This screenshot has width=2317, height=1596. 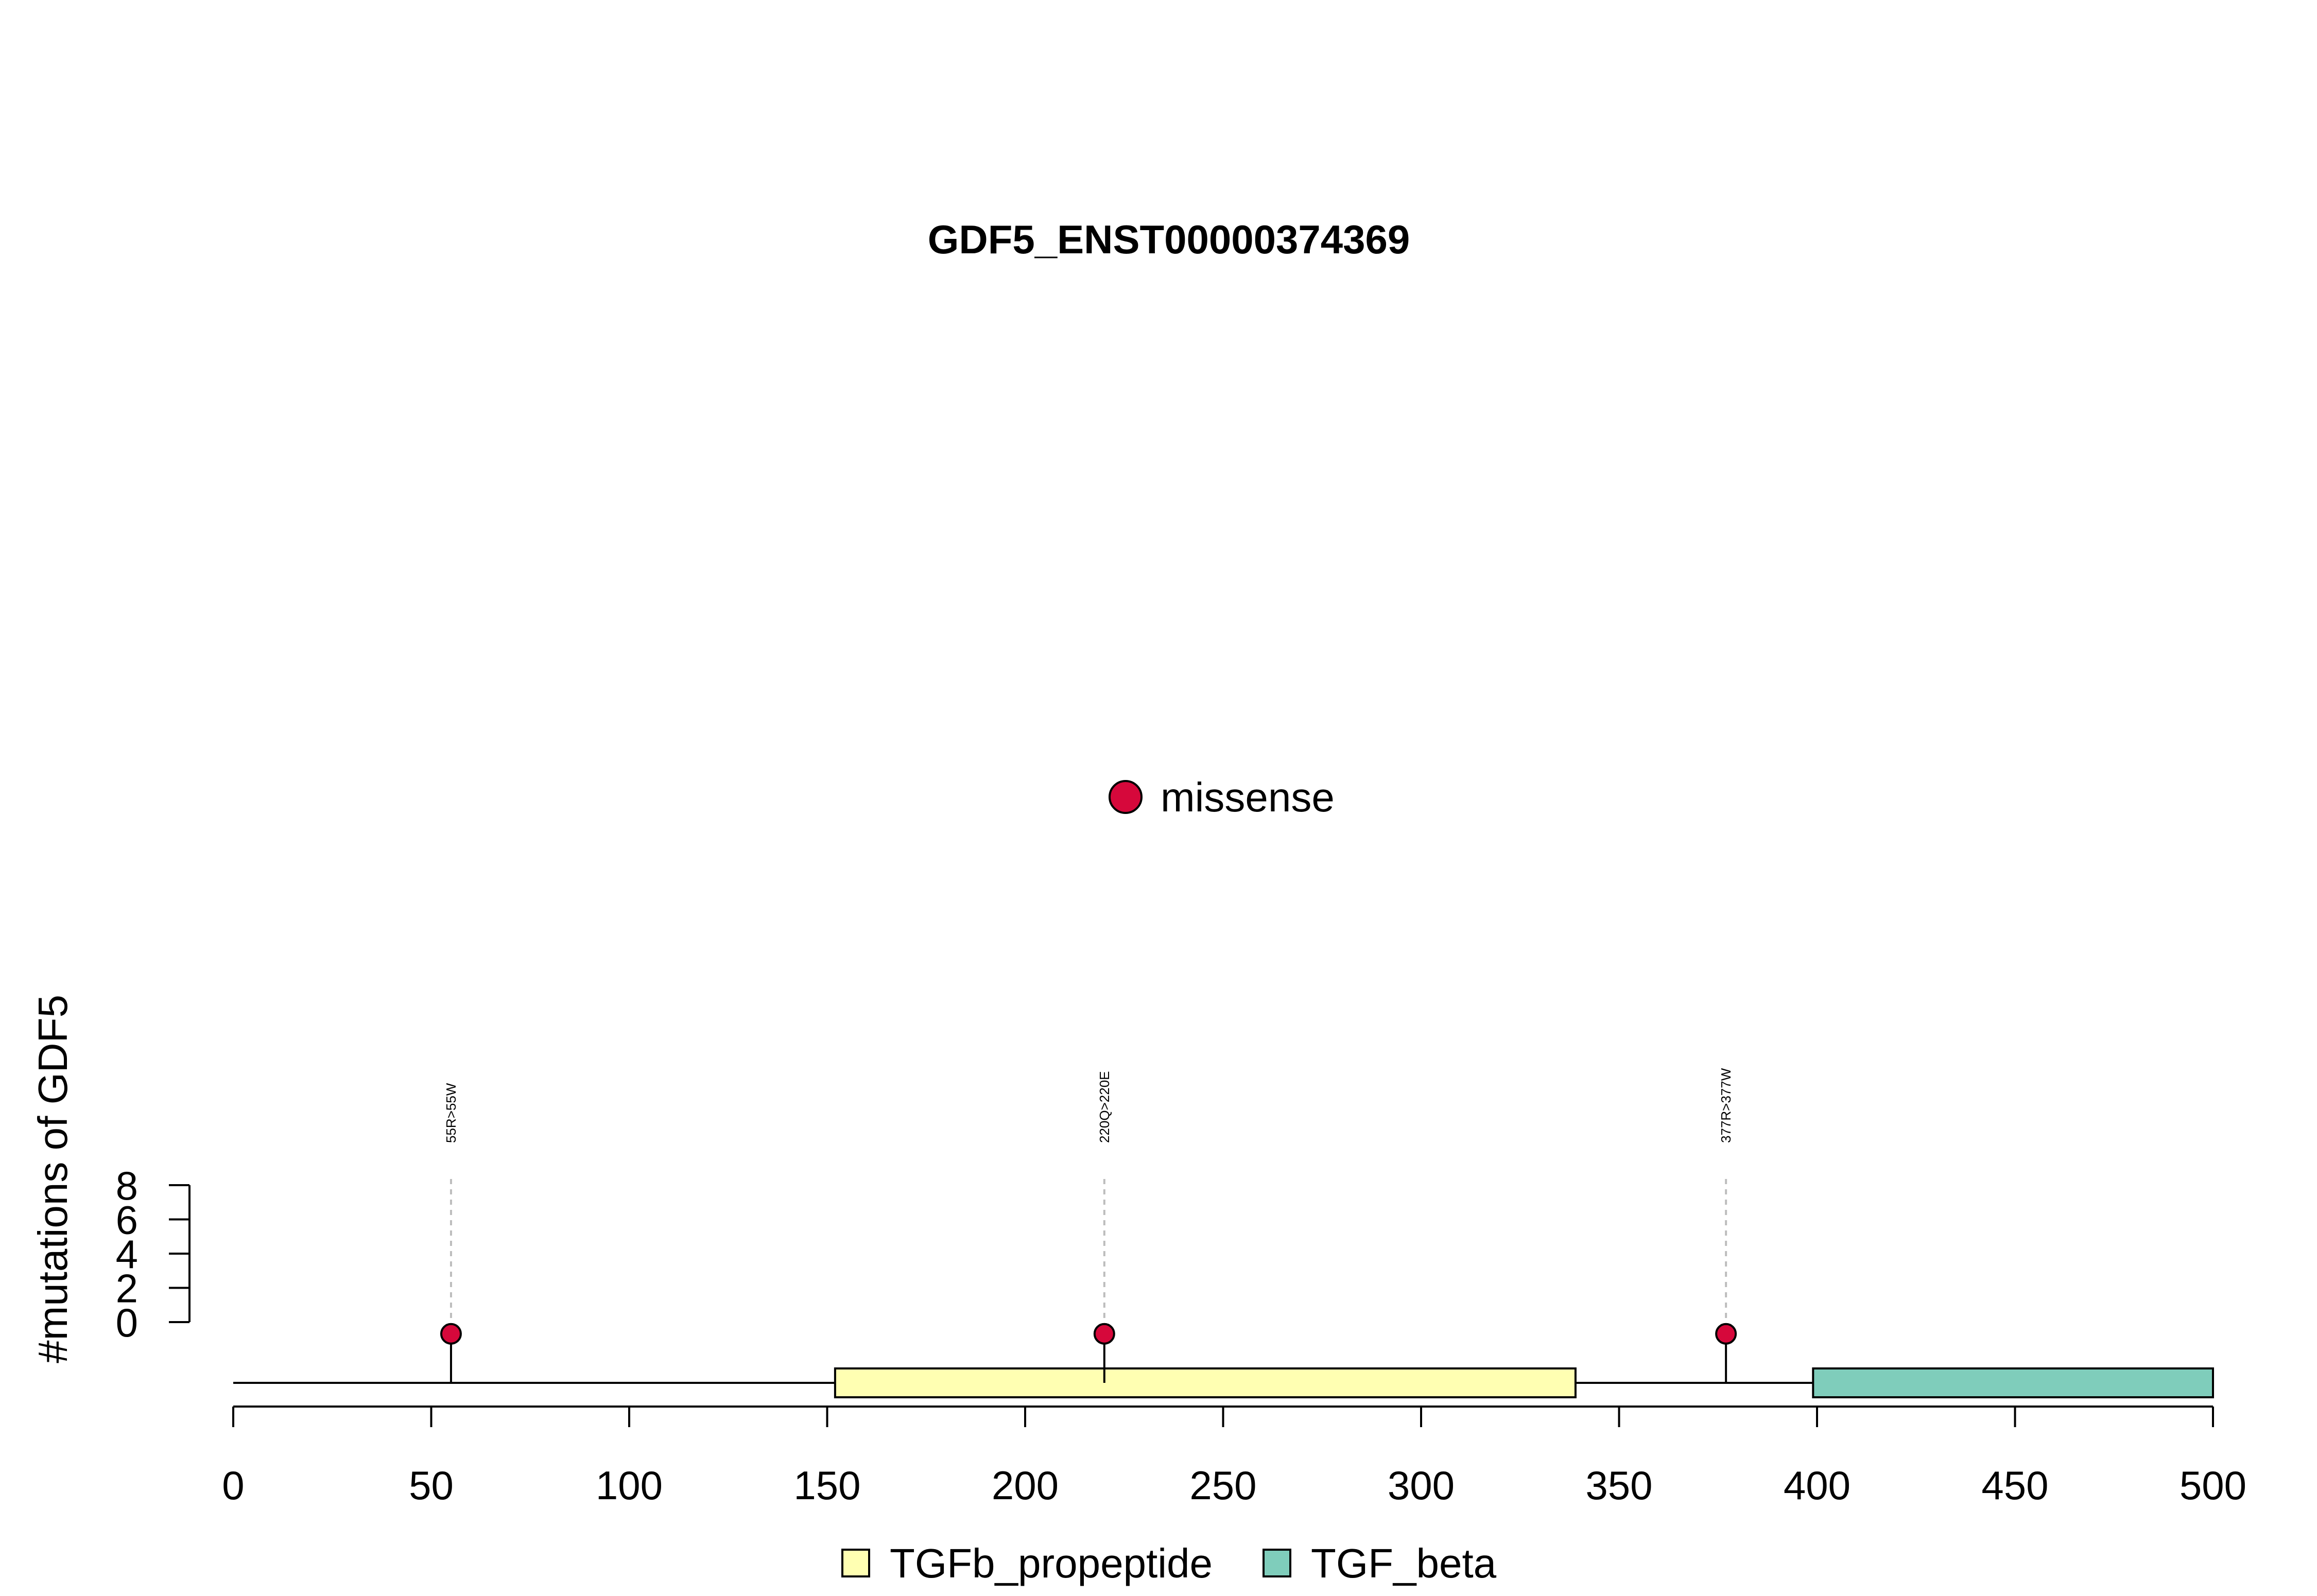 I want to click on mutation-type-legend: missense, so click(x=1222, y=797).